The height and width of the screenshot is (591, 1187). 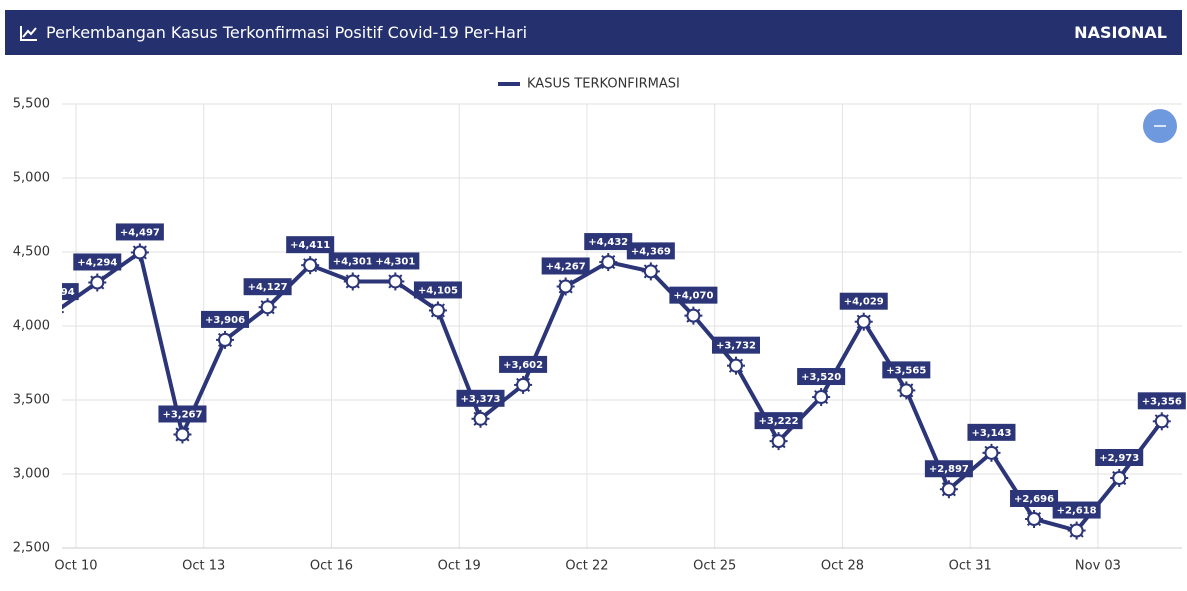 I want to click on legend-label: KASUS TERKONFIRMASI, so click(x=603, y=84).